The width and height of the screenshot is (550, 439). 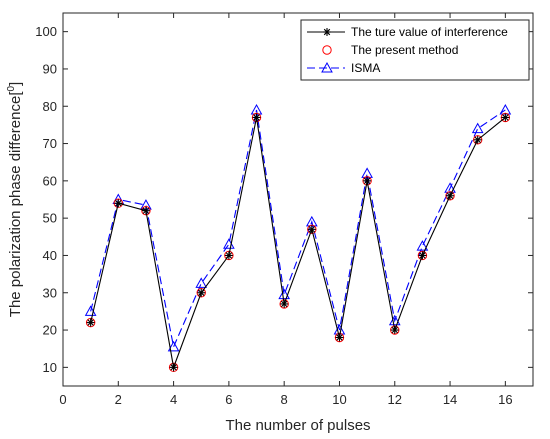 What do you see at coordinates (228, 399) in the screenshot?
I see `x-tick-label: 6` at bounding box center [228, 399].